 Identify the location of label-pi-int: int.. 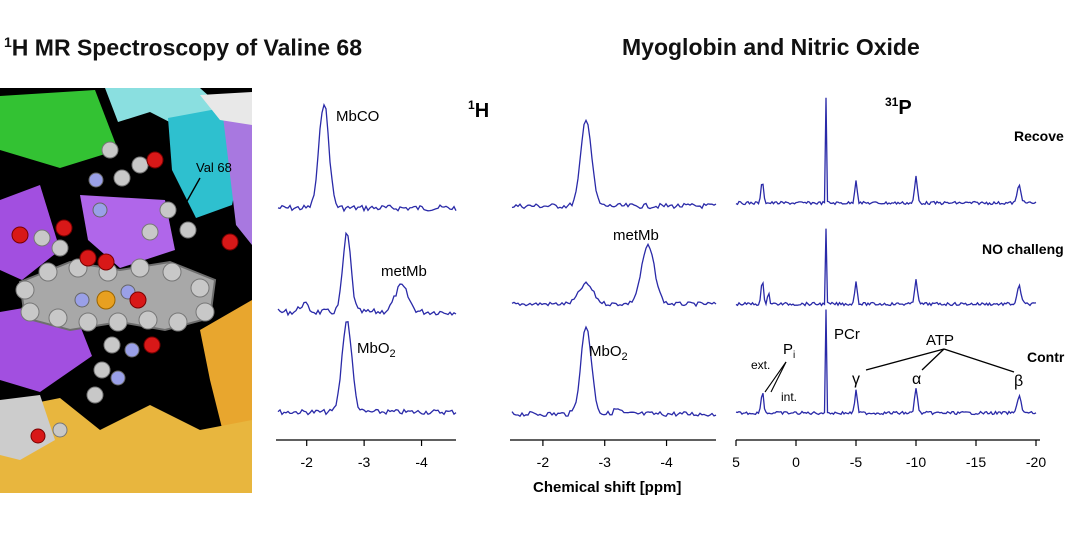
(789, 397).